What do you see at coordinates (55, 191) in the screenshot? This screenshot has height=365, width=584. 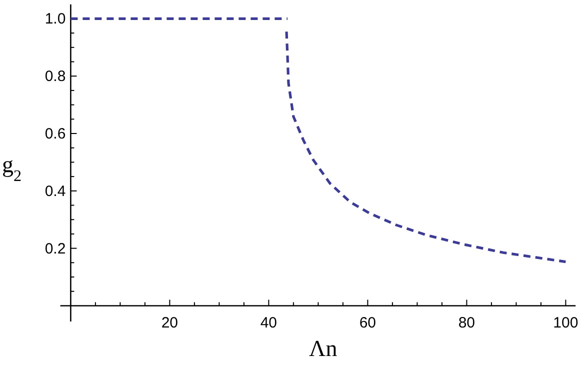 I see `y-tick-label: 0.4` at bounding box center [55, 191].